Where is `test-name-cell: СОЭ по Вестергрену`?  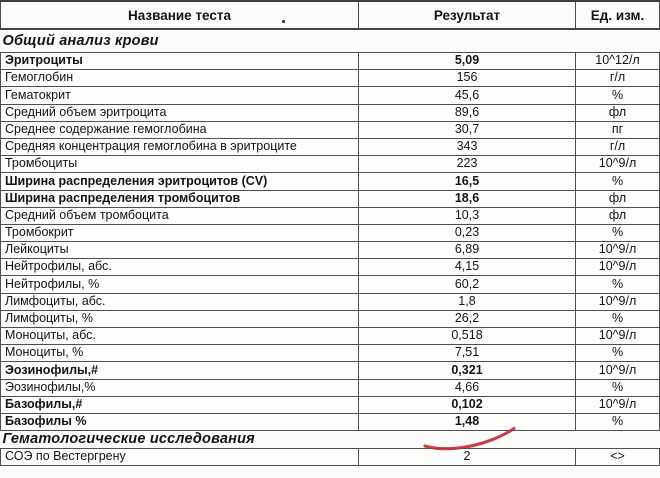 test-name-cell: СОЭ по Вестергрену is located at coordinates (179, 457).